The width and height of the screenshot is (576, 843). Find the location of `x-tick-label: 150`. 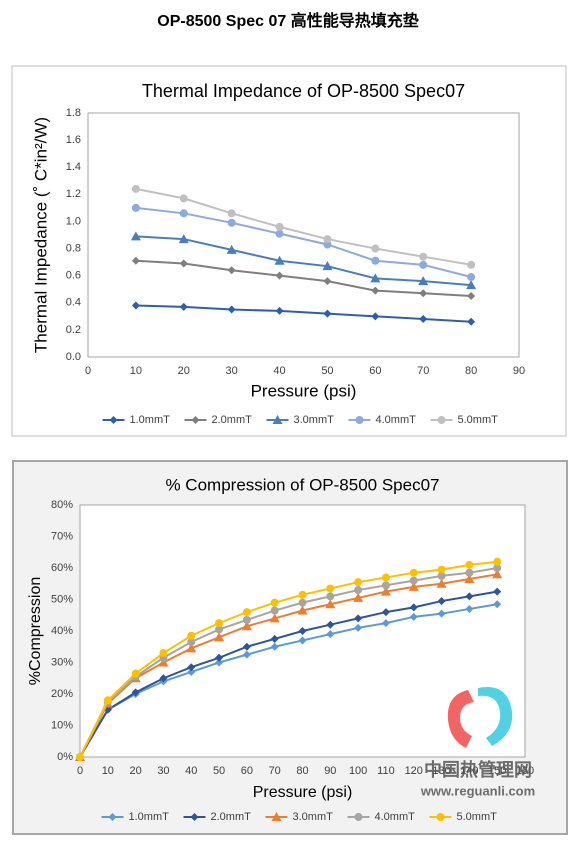

x-tick-label: 150 is located at coordinates (497, 771).